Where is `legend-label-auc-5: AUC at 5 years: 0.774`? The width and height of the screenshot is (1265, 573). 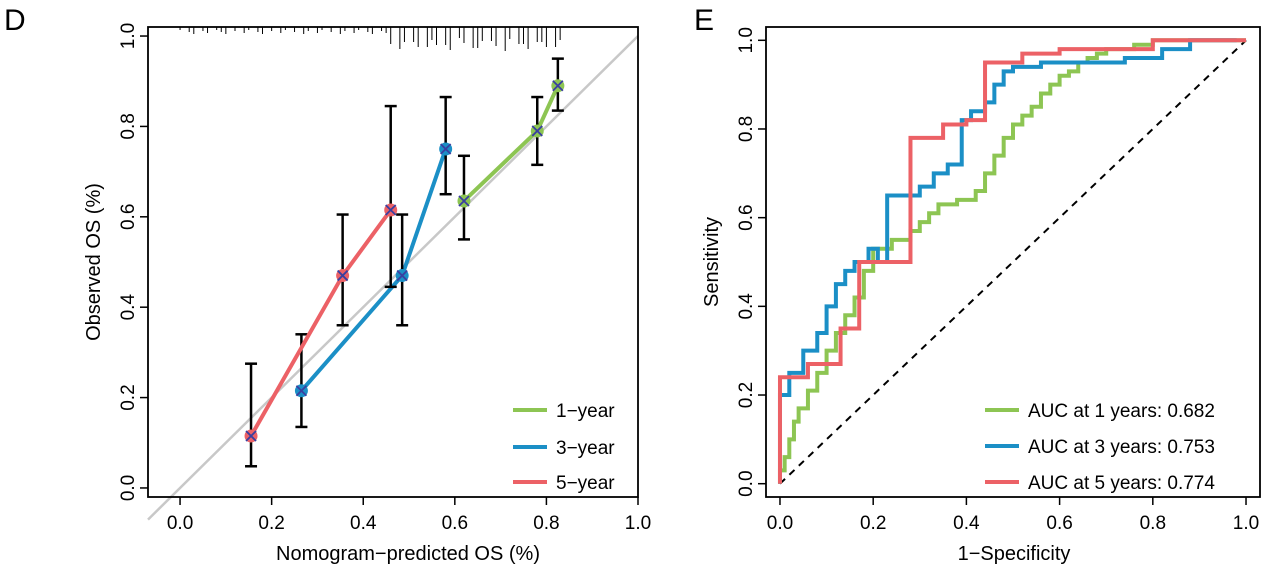
legend-label-auc-5: AUC at 5 years: 0.774 is located at coordinates (1121, 483).